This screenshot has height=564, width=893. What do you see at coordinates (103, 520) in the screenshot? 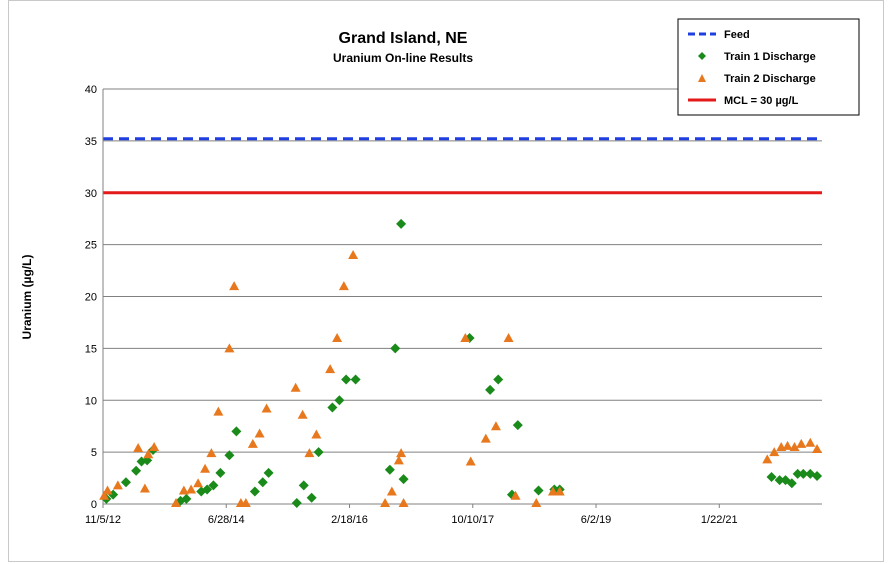
I see `x-tick-label: 11/5/12` at bounding box center [103, 520].